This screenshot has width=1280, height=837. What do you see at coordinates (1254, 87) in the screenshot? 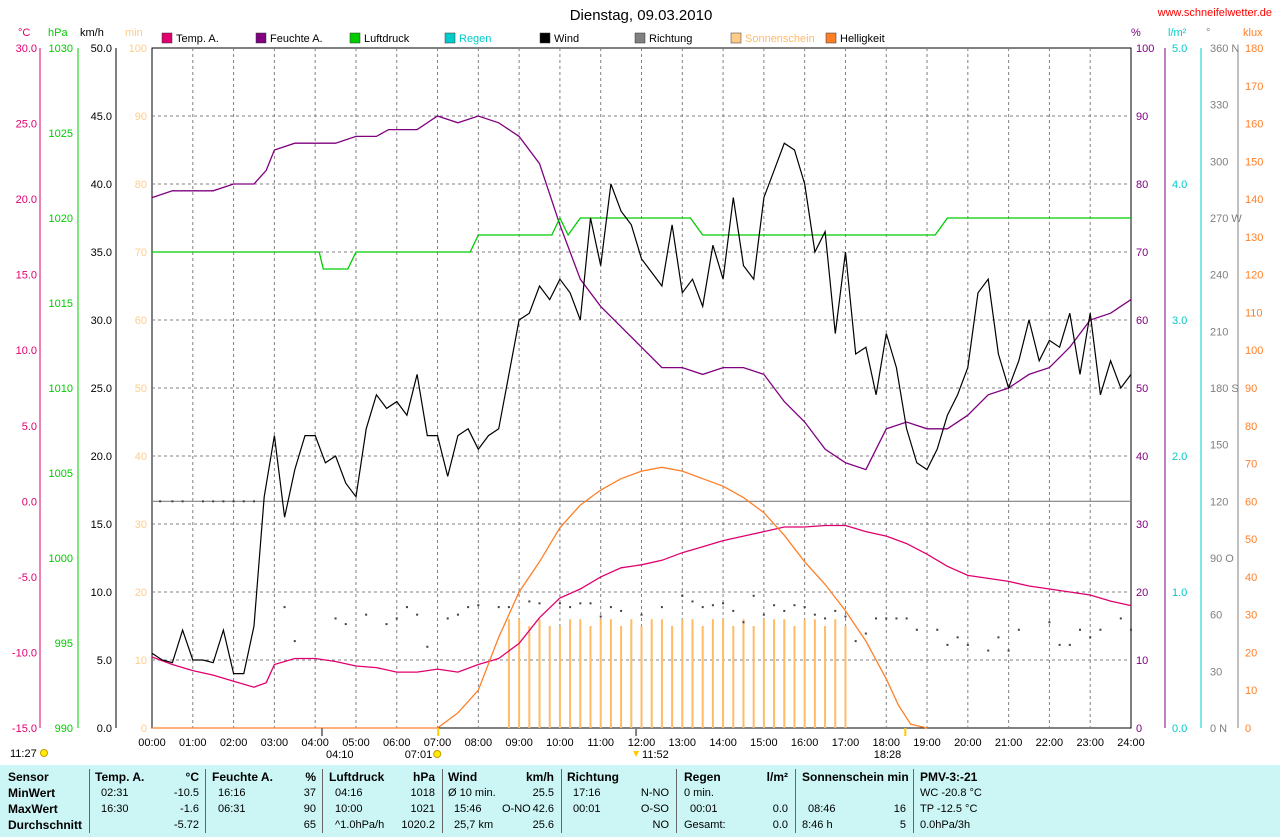
I see `tick-brightness: 170` at bounding box center [1254, 87].